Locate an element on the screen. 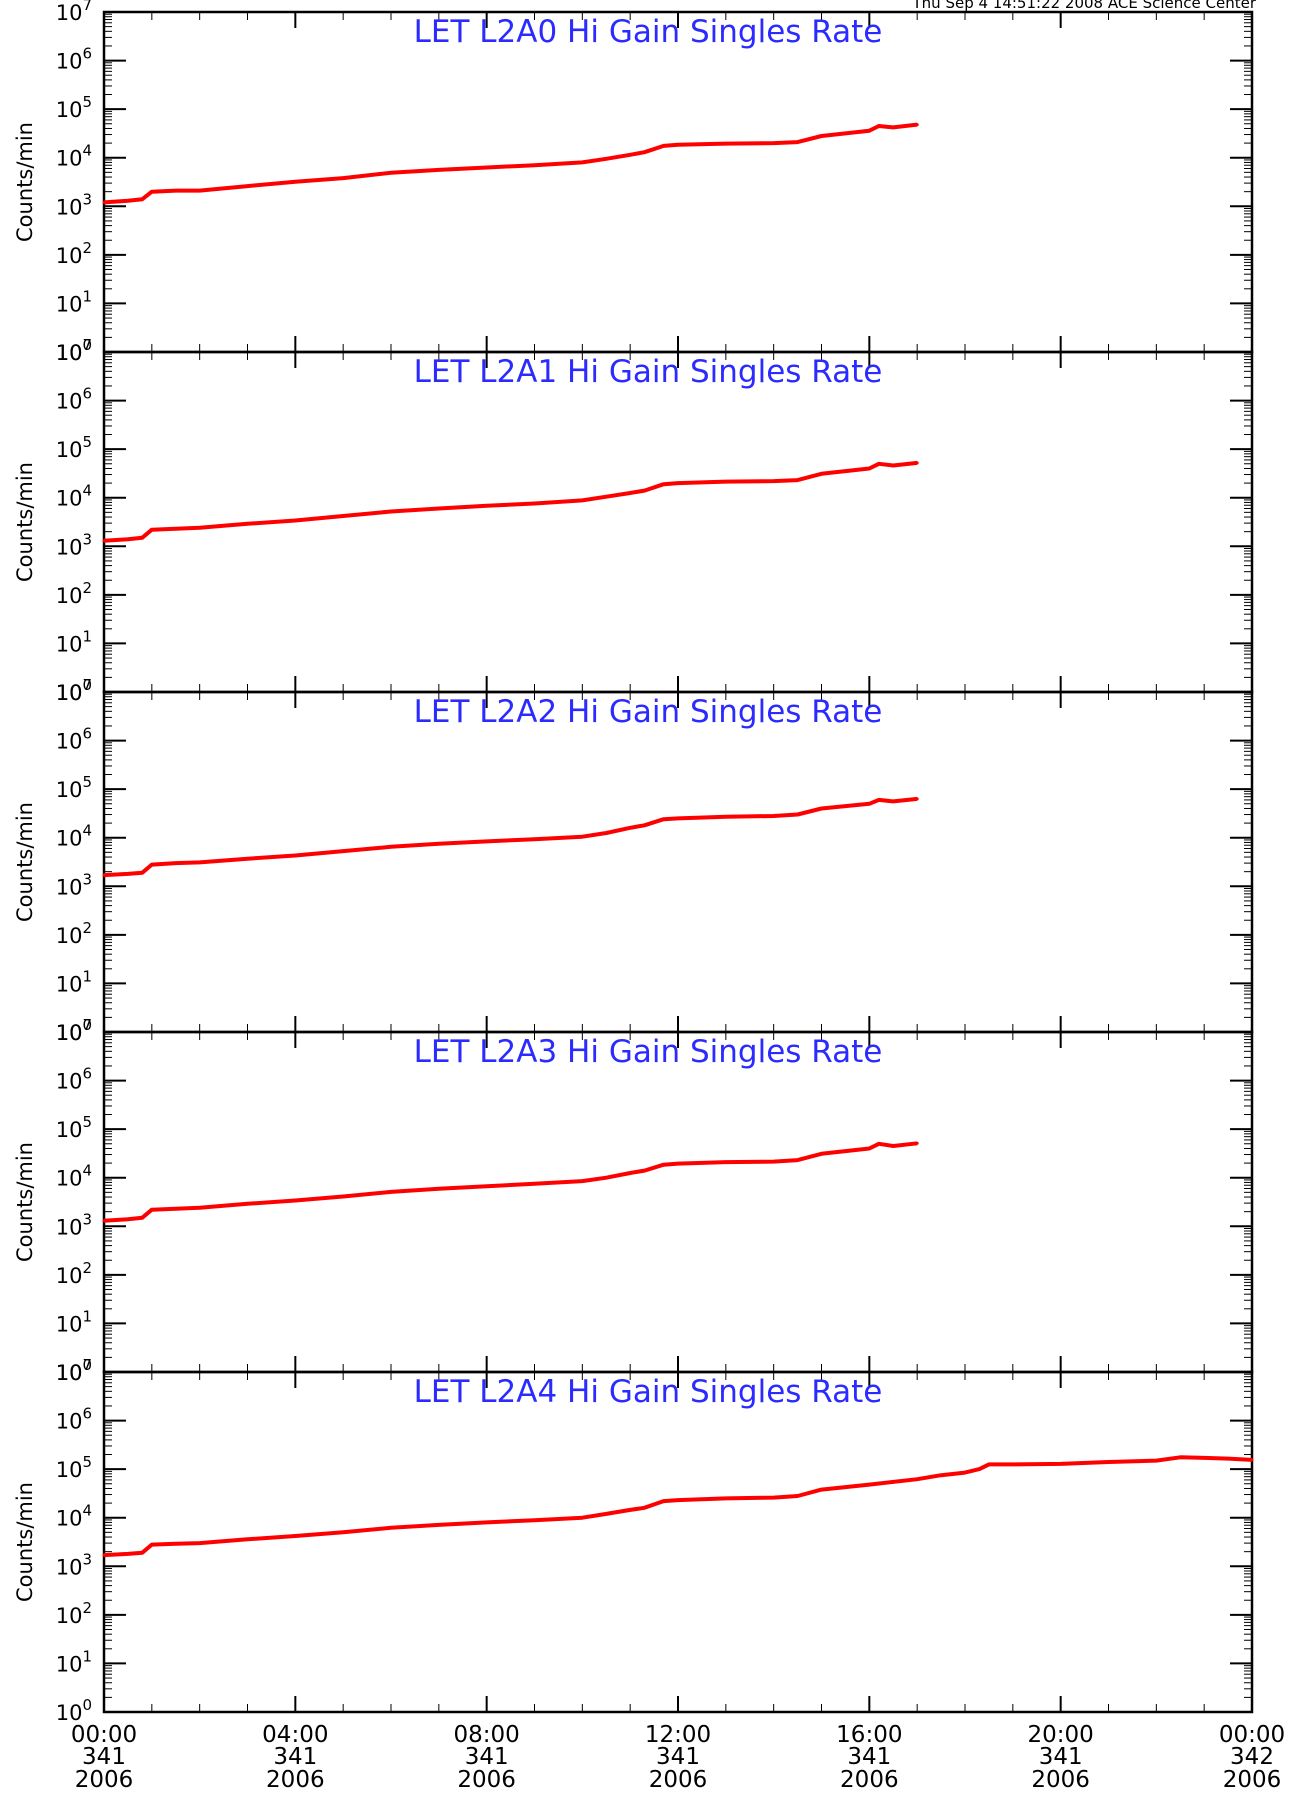 The height and width of the screenshot is (1811, 1301). y-tick-label: 10⁶ is located at coordinates (74, 1419).